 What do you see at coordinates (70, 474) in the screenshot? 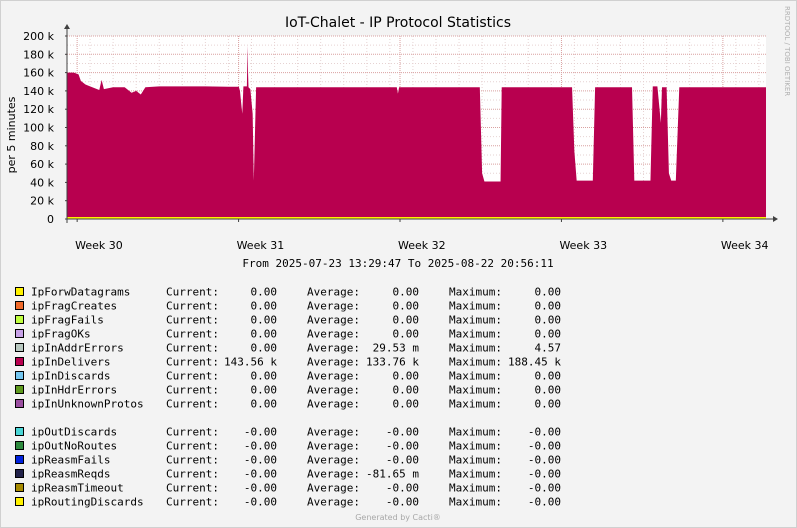
I see `legend-name: ipReasmReqds` at bounding box center [70, 474].